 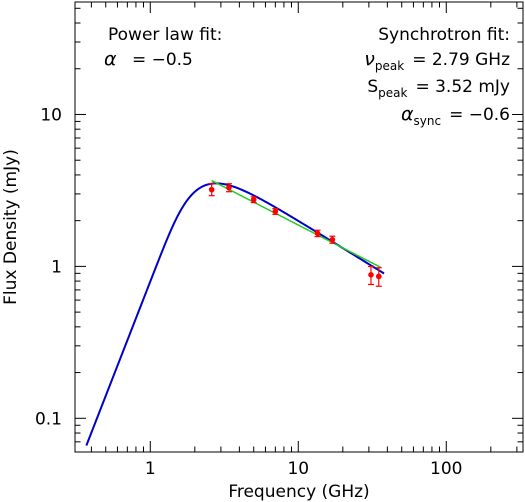 I want to click on alpha-value: = −0.5, so click(x=162, y=60).